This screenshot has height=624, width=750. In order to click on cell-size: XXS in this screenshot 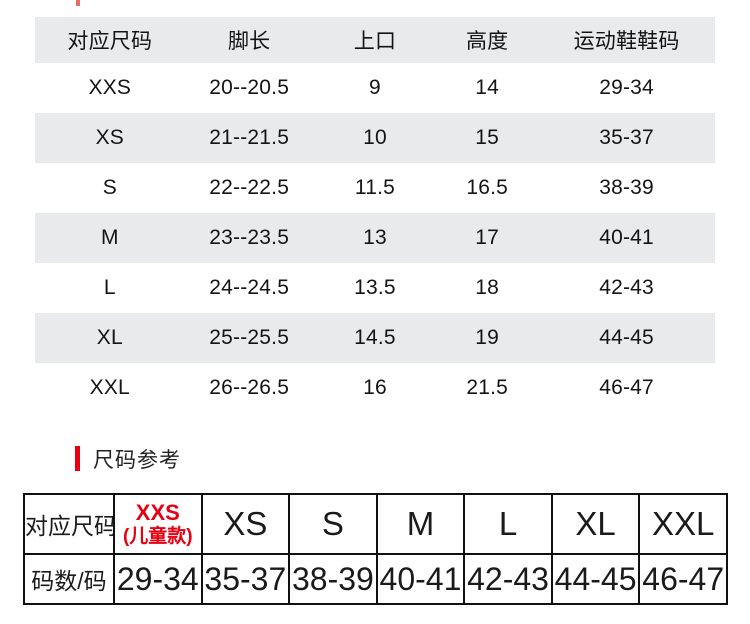, I will do `click(110, 87)`.